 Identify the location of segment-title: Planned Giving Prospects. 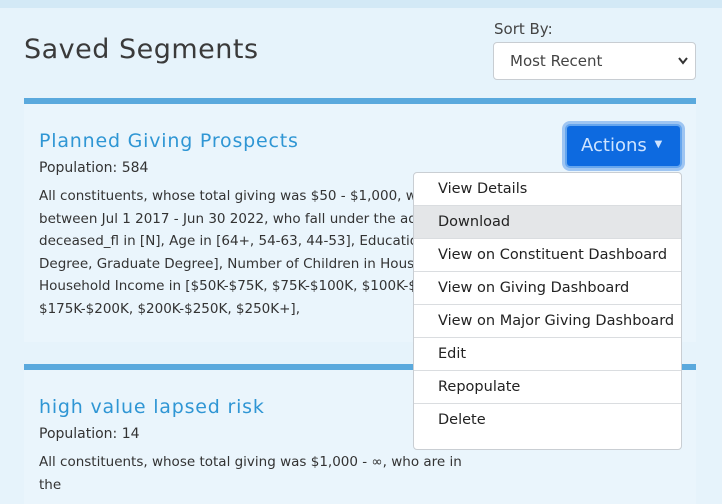
(169, 141).